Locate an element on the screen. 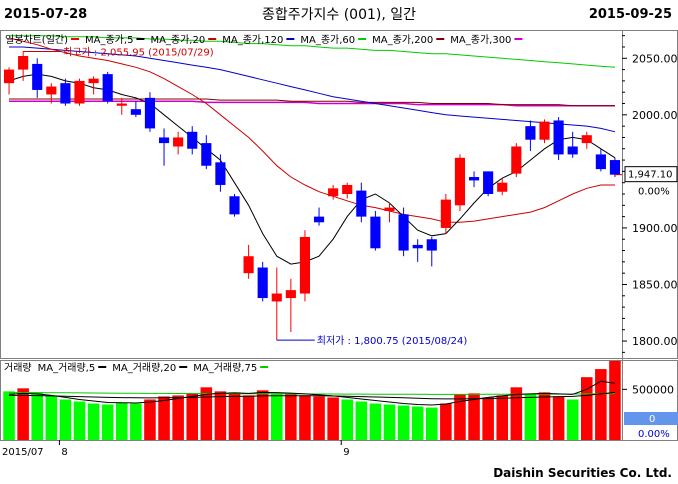 The image size is (678, 484). volume-ma5-line is located at coordinates (312, 393).